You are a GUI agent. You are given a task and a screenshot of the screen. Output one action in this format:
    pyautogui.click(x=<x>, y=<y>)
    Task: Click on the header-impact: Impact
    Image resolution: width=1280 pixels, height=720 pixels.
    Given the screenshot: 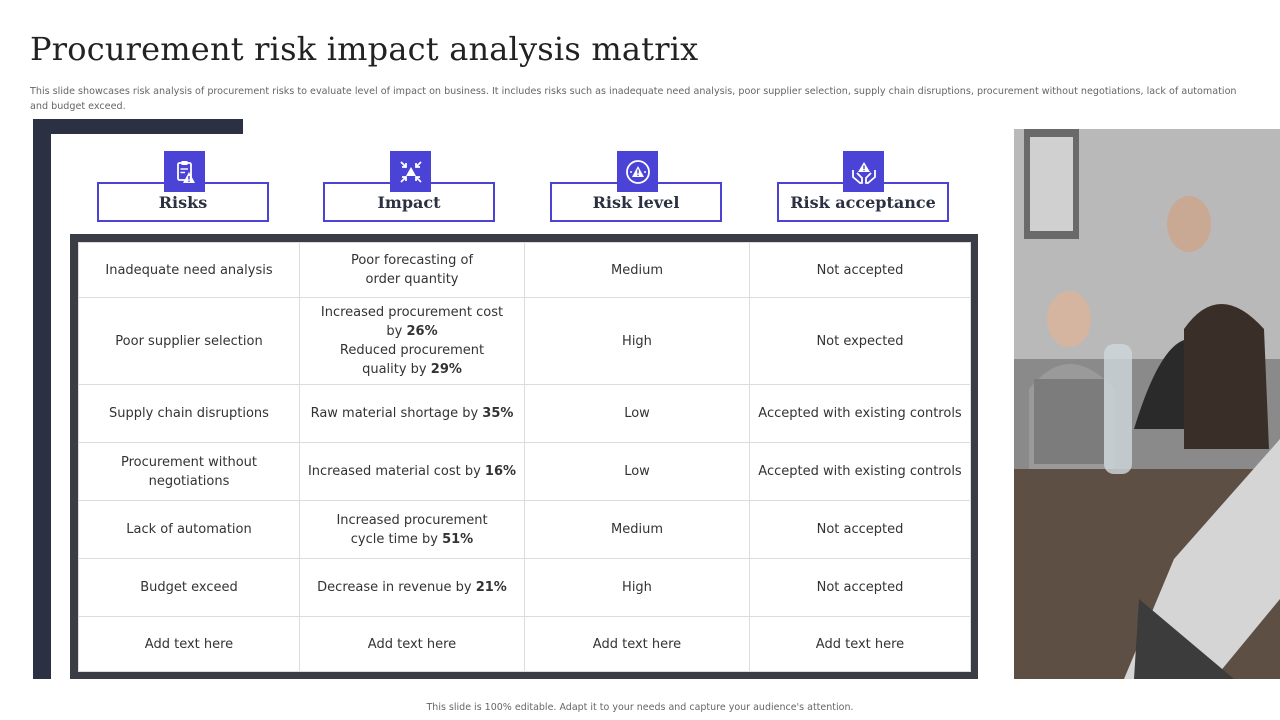 What is the action you would take?
    pyautogui.click(x=409, y=202)
    